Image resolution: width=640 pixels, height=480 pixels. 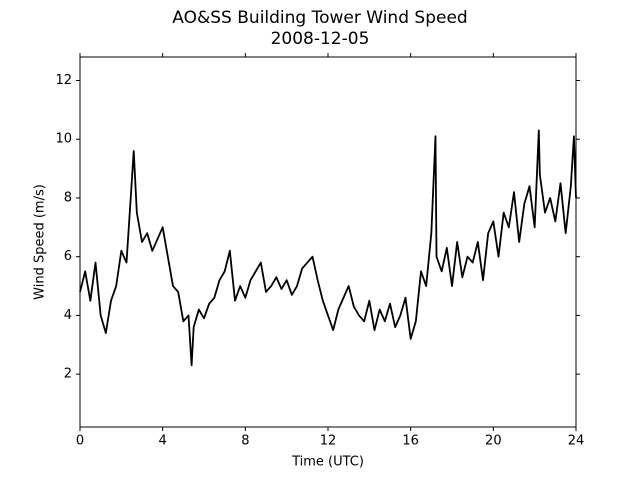 I want to click on x-tick-label: 12, so click(x=328, y=441).